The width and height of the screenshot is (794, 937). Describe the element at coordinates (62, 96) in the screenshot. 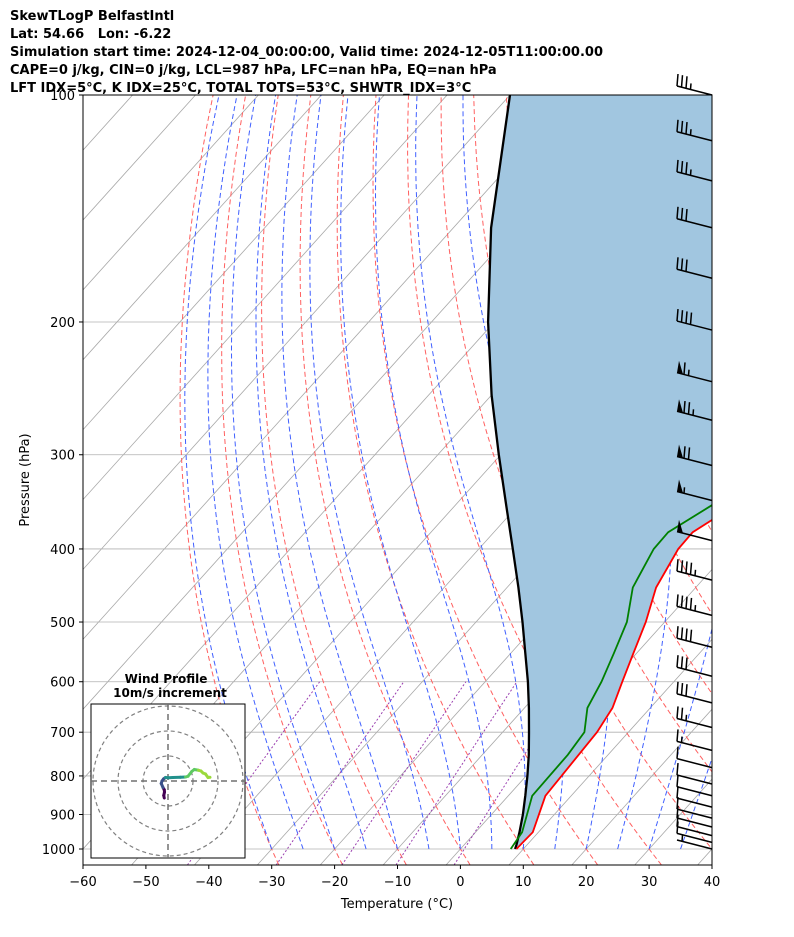

I see `y-tick-label: 100` at that location.